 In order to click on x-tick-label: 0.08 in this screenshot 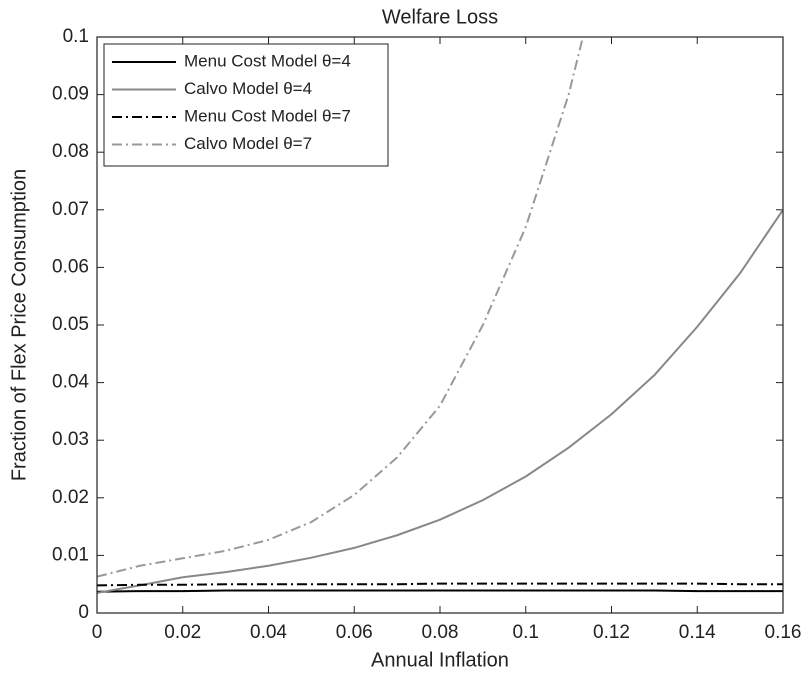, I will do `click(440, 632)`.